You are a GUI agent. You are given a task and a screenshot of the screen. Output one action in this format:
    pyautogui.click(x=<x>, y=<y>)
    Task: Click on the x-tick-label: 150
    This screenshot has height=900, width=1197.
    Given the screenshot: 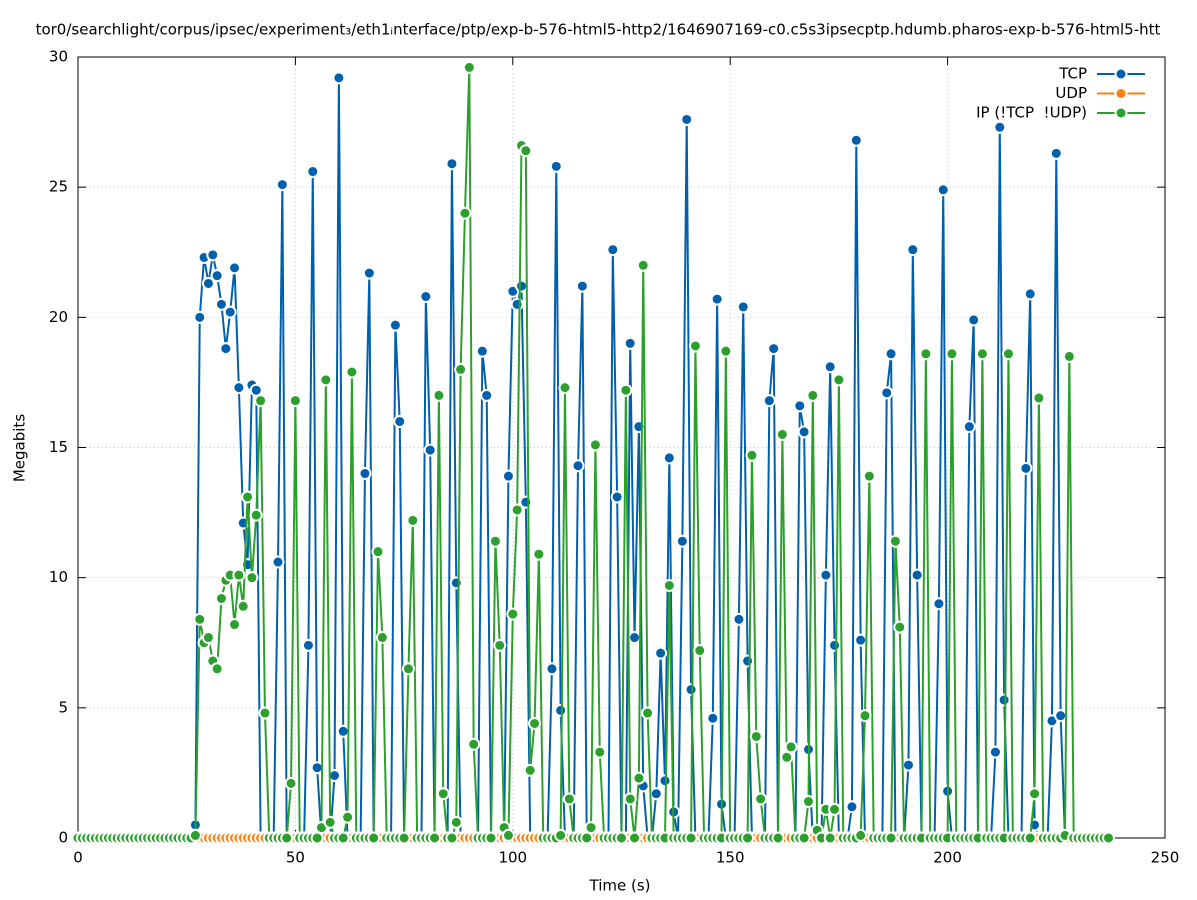 What is the action you would take?
    pyautogui.click(x=730, y=858)
    